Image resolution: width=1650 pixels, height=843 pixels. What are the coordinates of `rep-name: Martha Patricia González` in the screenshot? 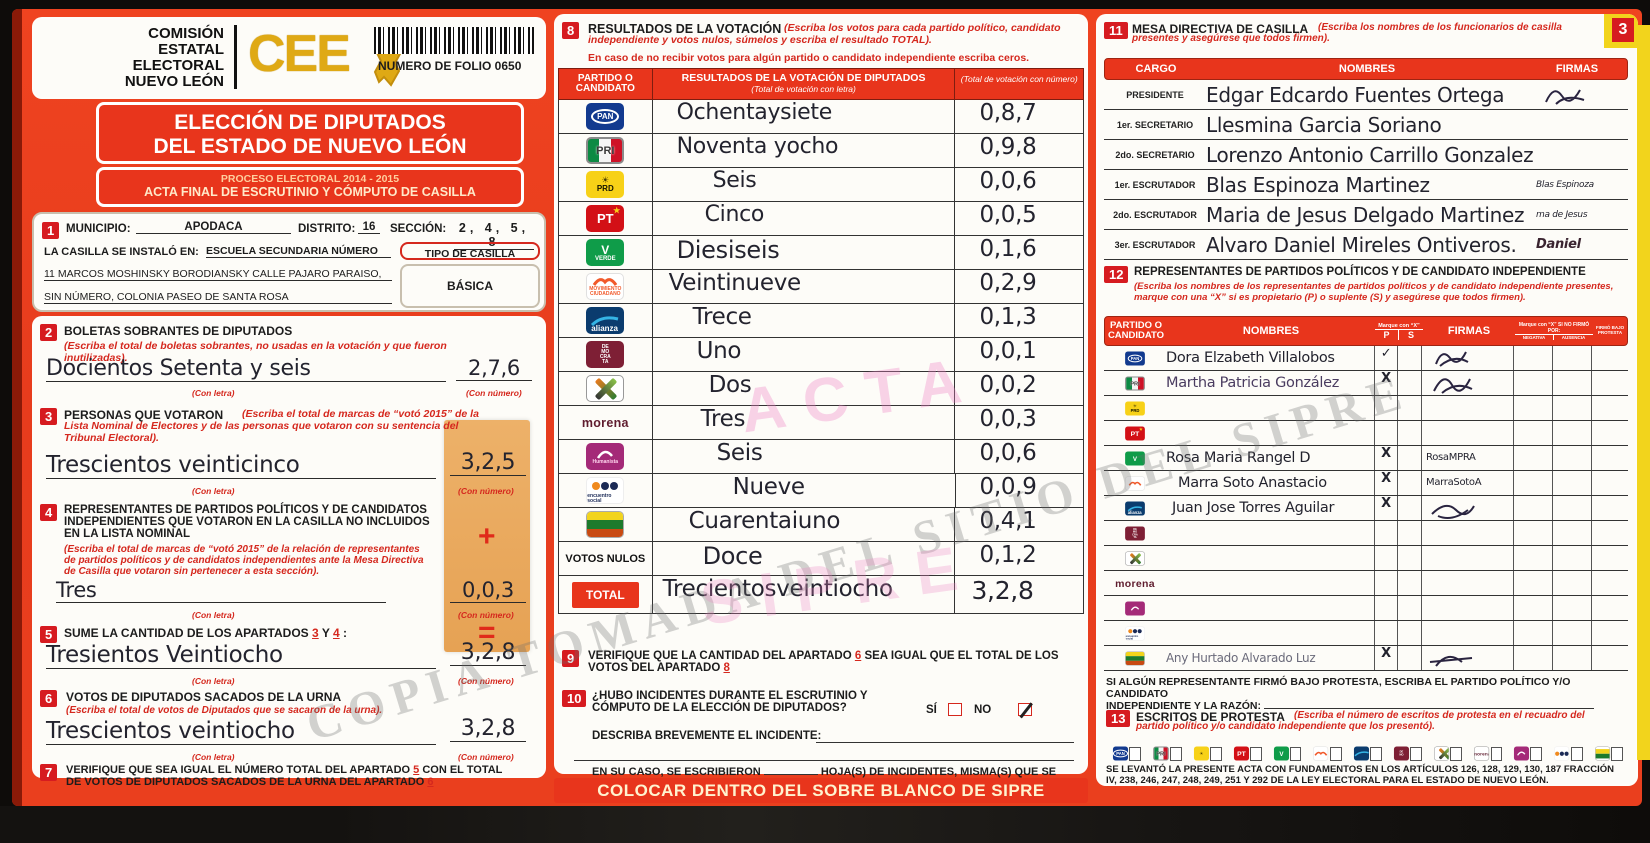 It's located at (1253, 383).